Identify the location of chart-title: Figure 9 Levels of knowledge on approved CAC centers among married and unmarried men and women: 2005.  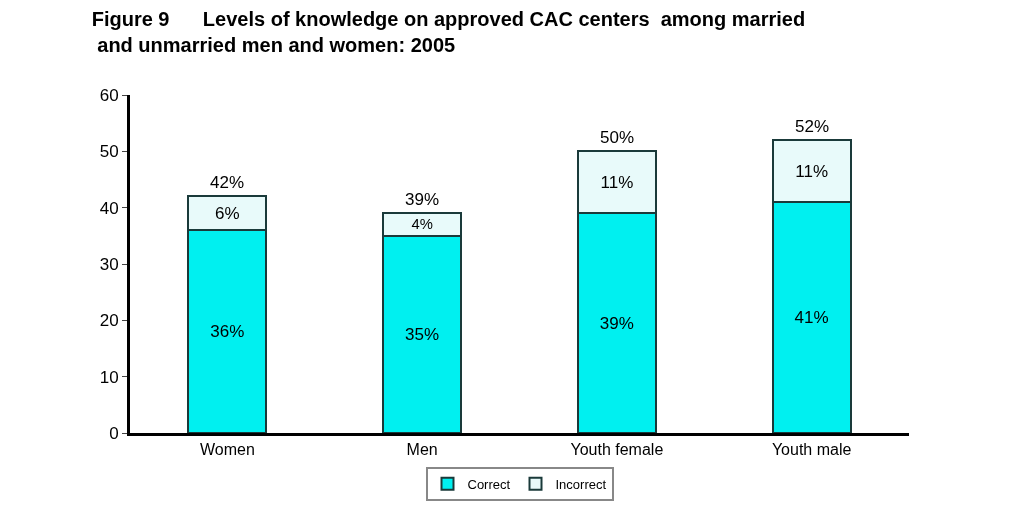
(448, 31).